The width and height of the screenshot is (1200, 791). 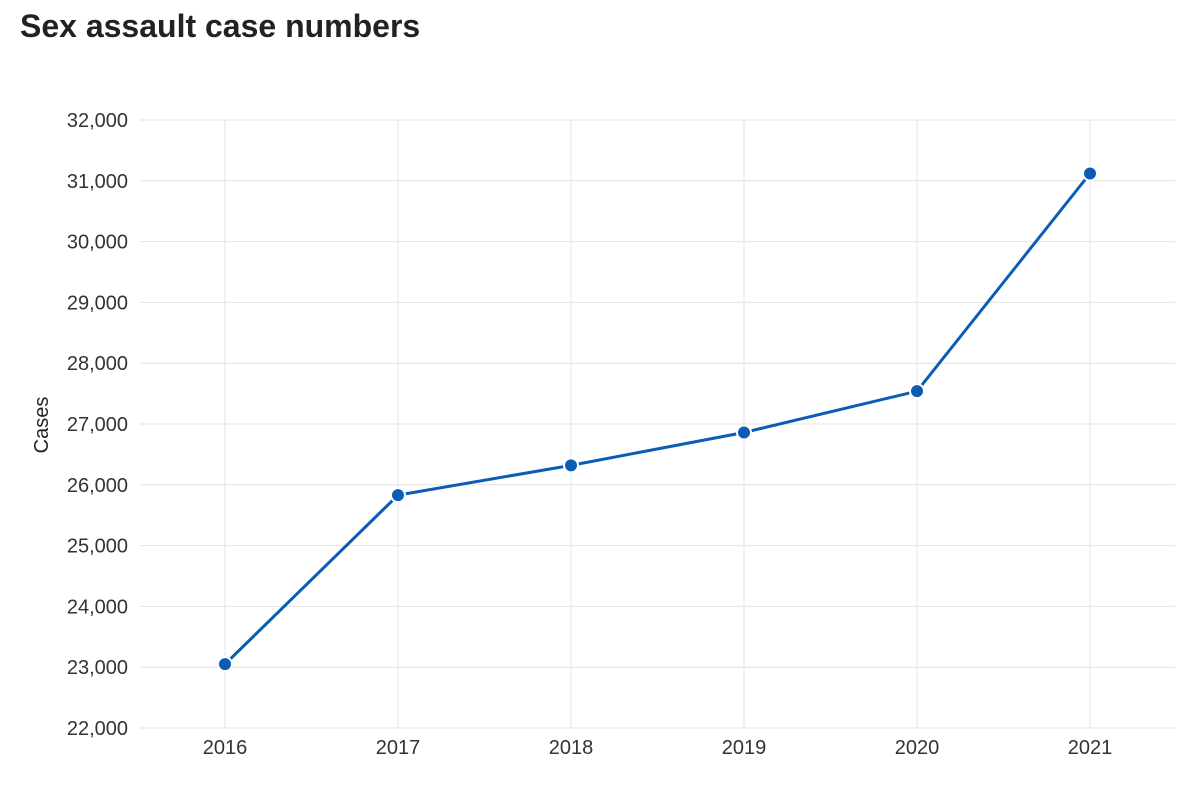 I want to click on x-tick-label: 2018, so click(x=571, y=748).